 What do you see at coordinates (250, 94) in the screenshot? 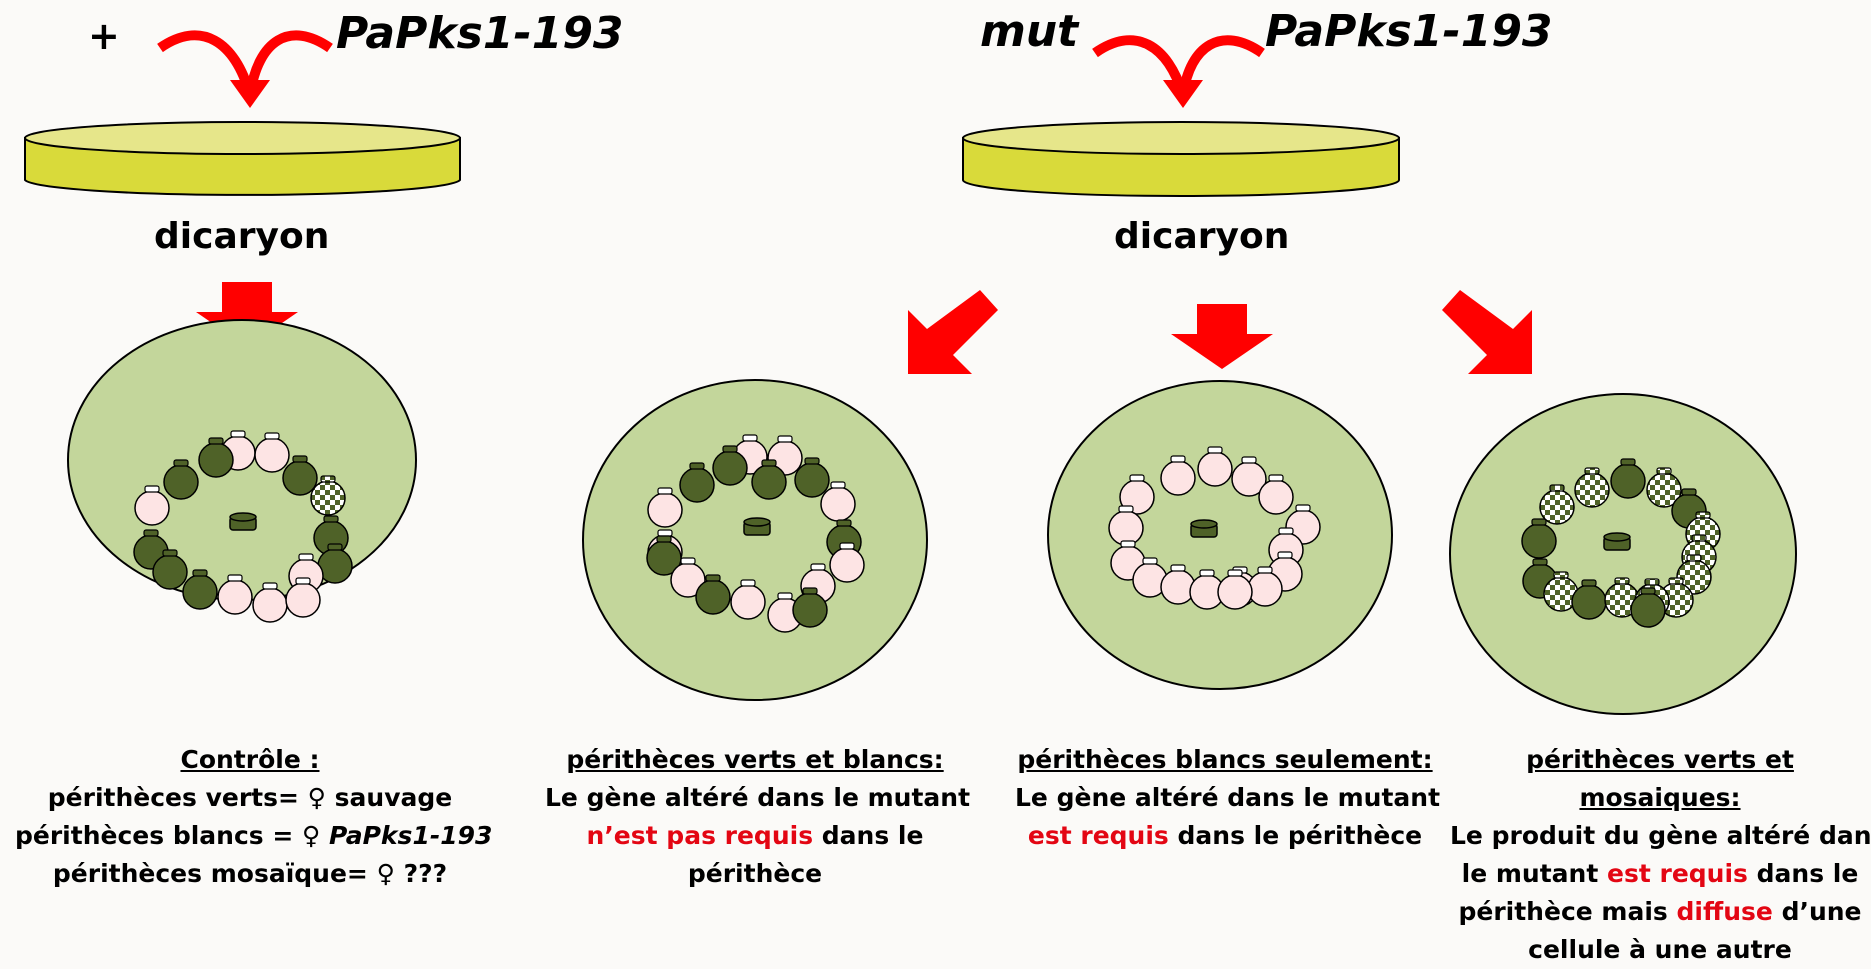
I see `fusion-arrowhead-left` at bounding box center [250, 94].